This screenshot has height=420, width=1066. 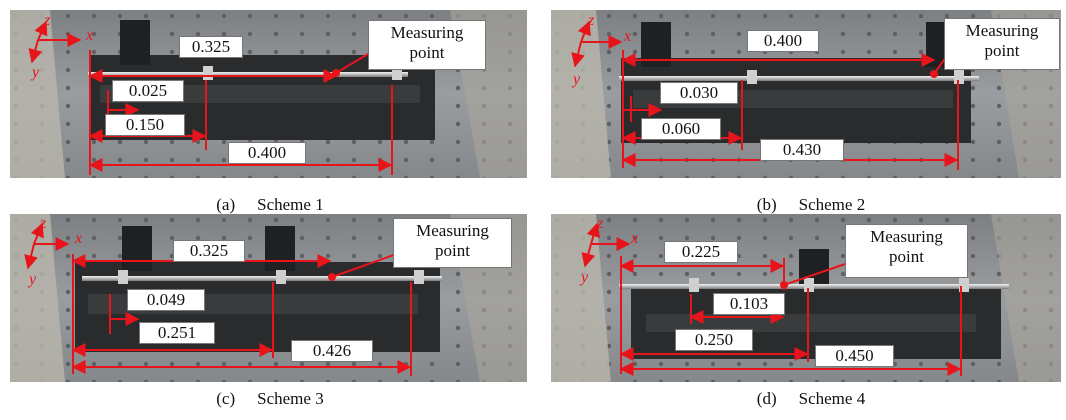 What do you see at coordinates (177, 333) in the screenshot?
I see `dim-label: 0.251` at bounding box center [177, 333].